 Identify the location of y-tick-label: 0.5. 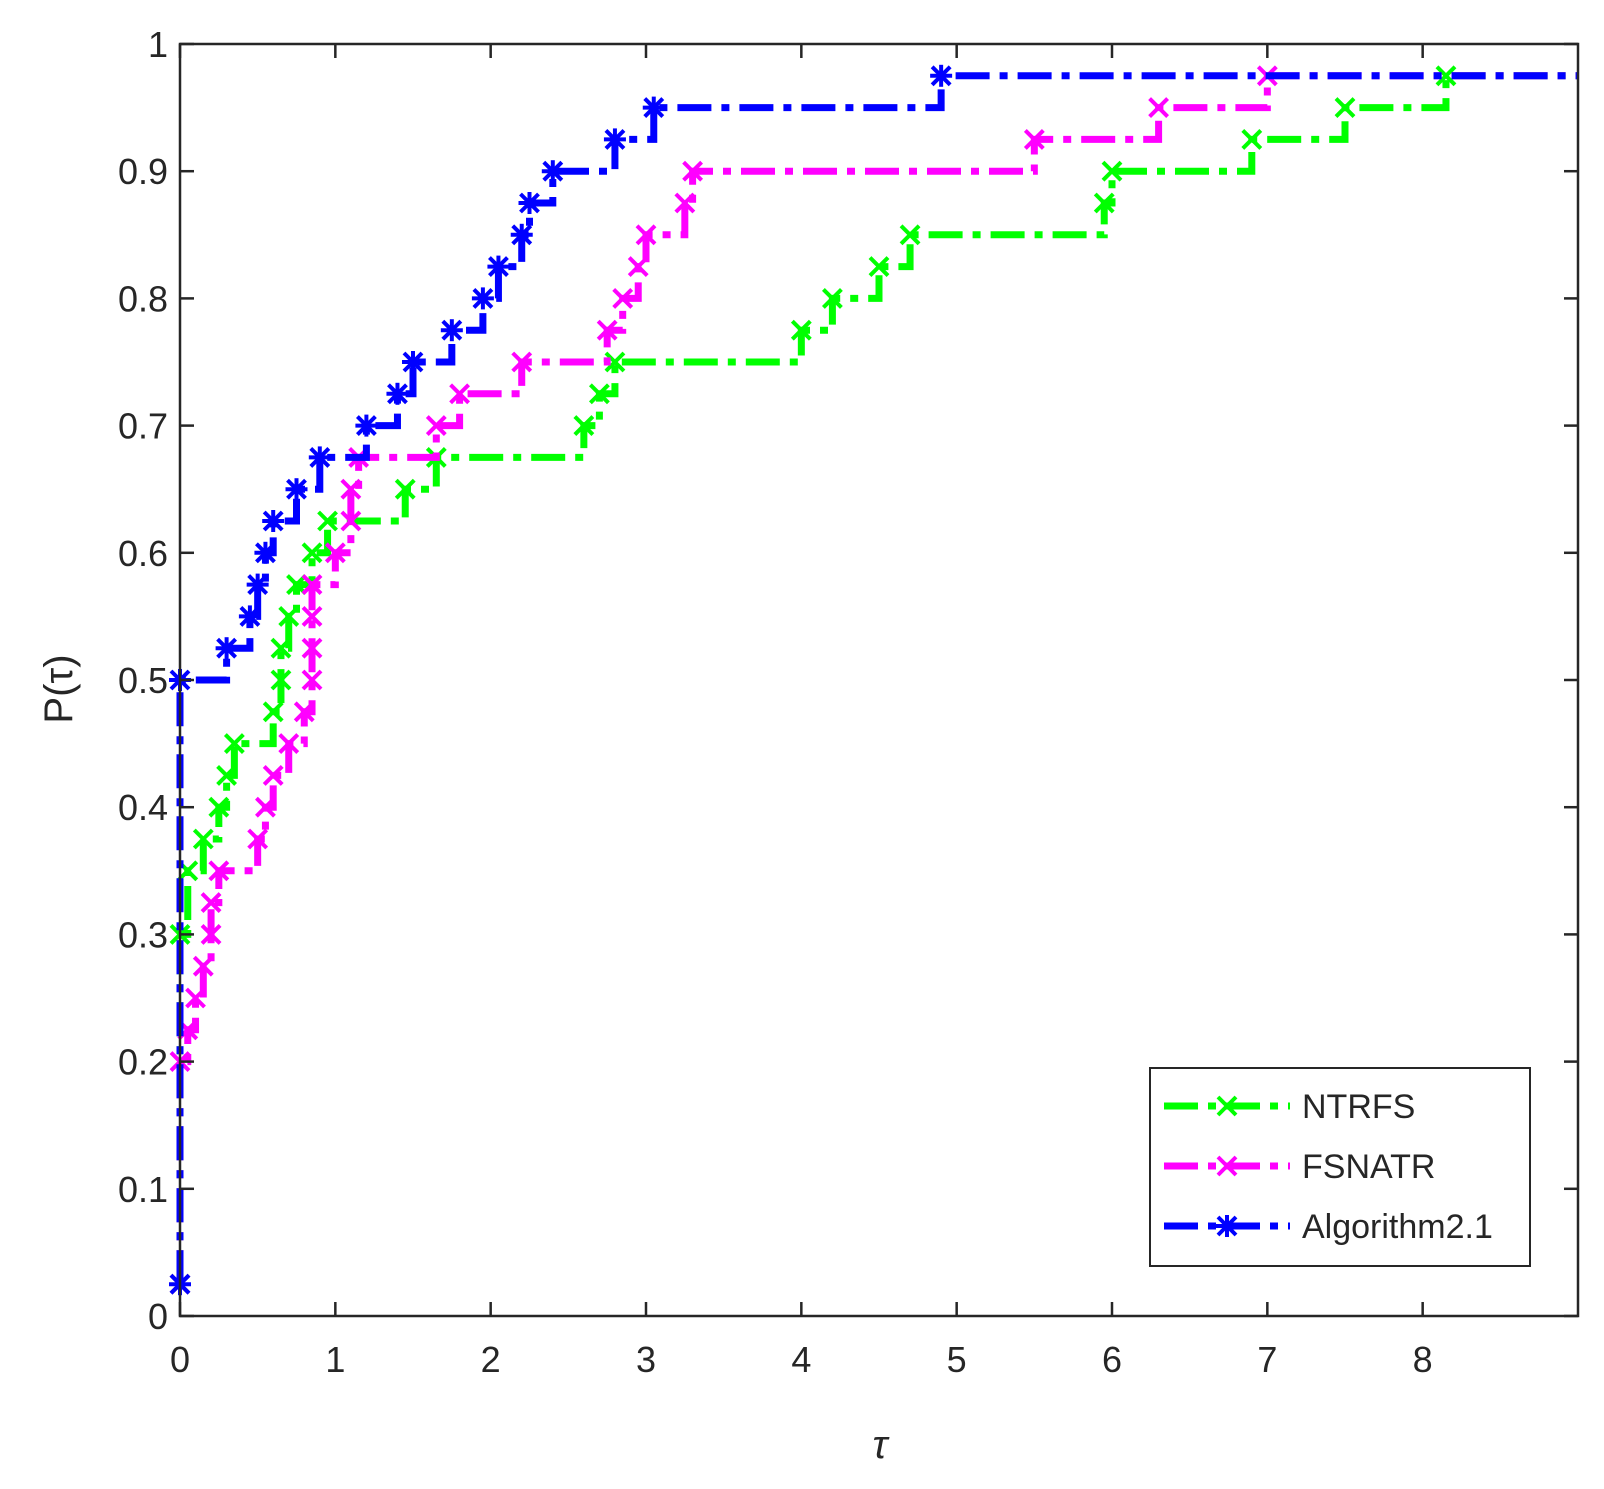
(143, 680).